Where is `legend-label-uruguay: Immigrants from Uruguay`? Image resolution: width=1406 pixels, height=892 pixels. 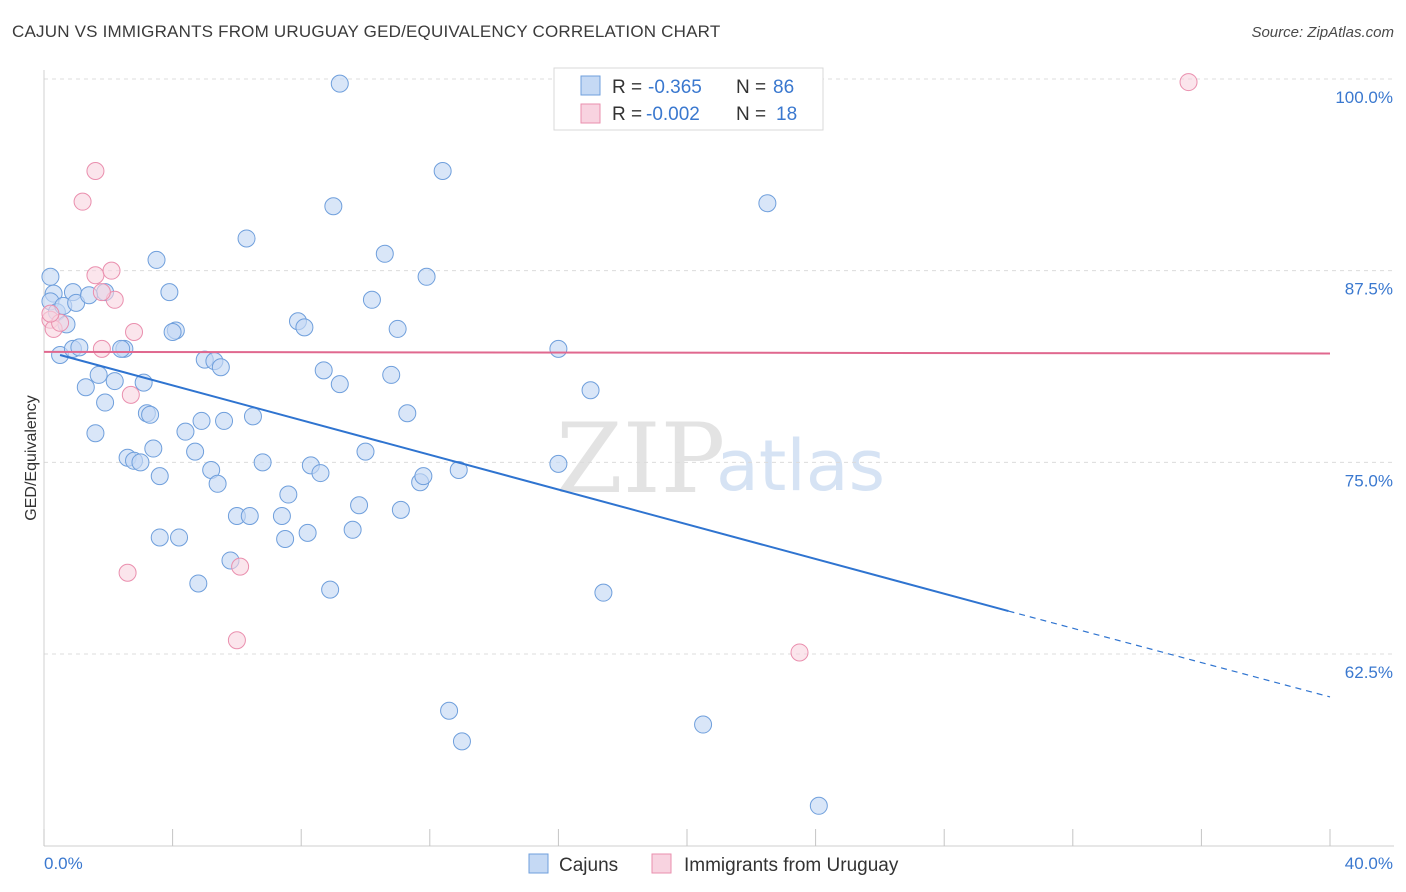 legend-label-uruguay: Immigrants from Uruguay is located at coordinates (791, 865).